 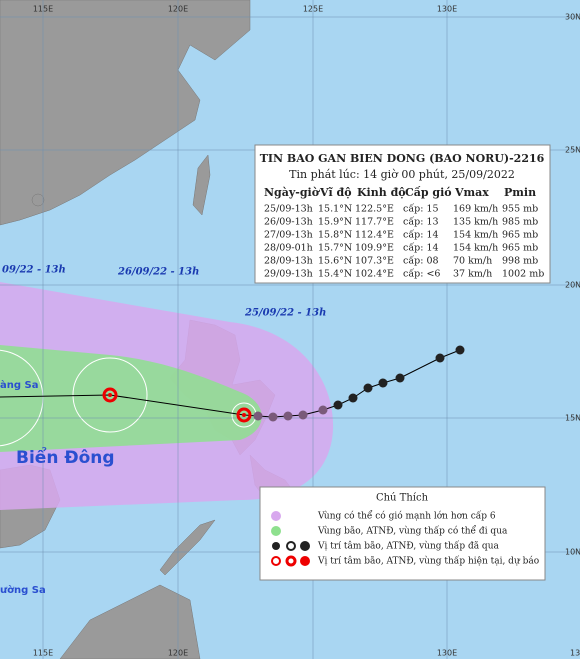 I want to click on table-cell: 15.1°N, so click(x=335, y=209).